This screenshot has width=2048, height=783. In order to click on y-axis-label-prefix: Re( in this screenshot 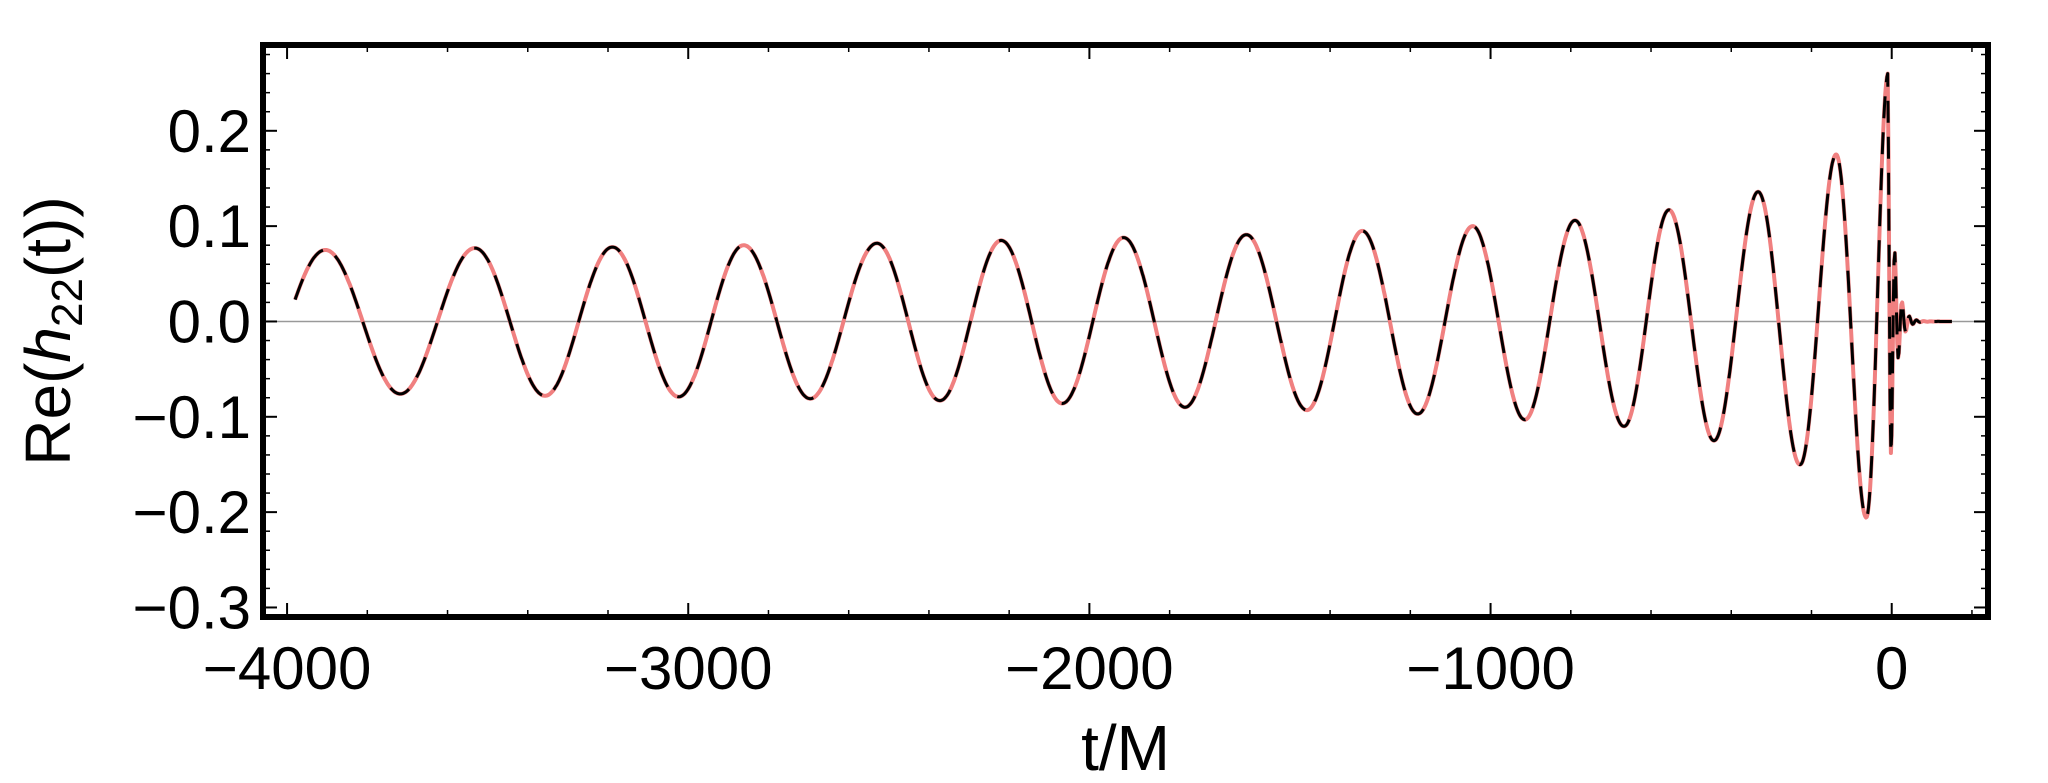, I will do `click(48, 414)`.